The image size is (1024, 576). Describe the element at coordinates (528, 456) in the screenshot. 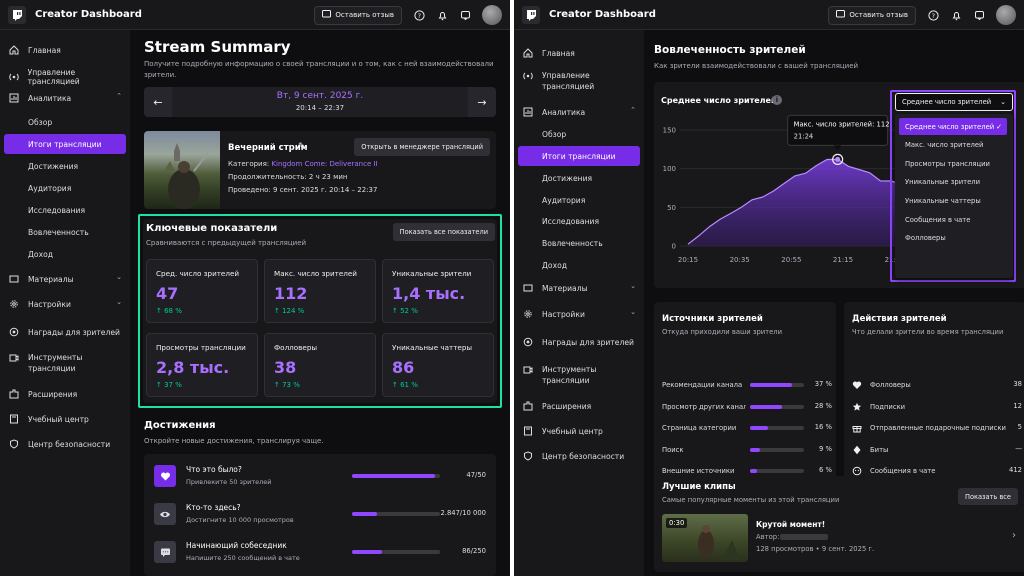

I see `shield-icon` at that location.